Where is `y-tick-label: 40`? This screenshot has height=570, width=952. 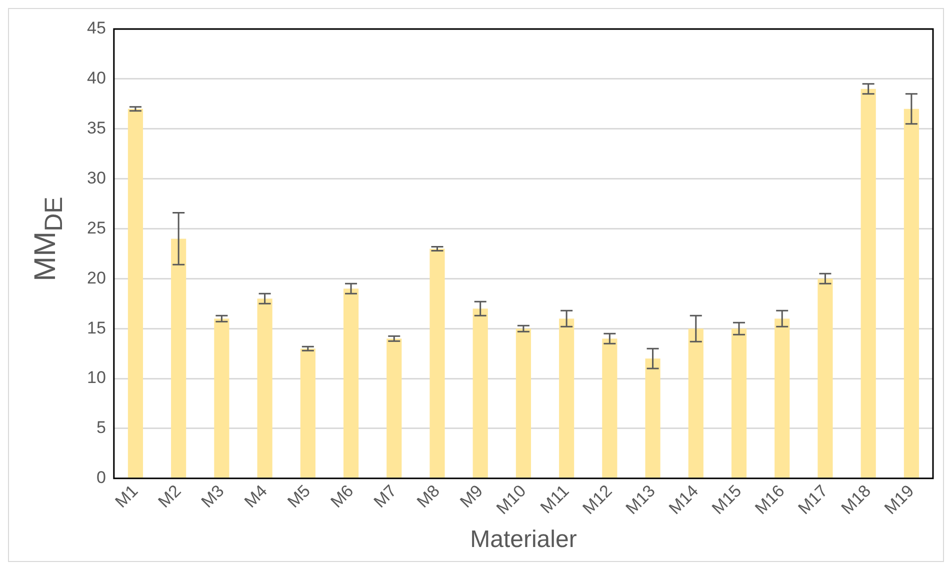
y-tick-label: 40 is located at coordinates (96, 78).